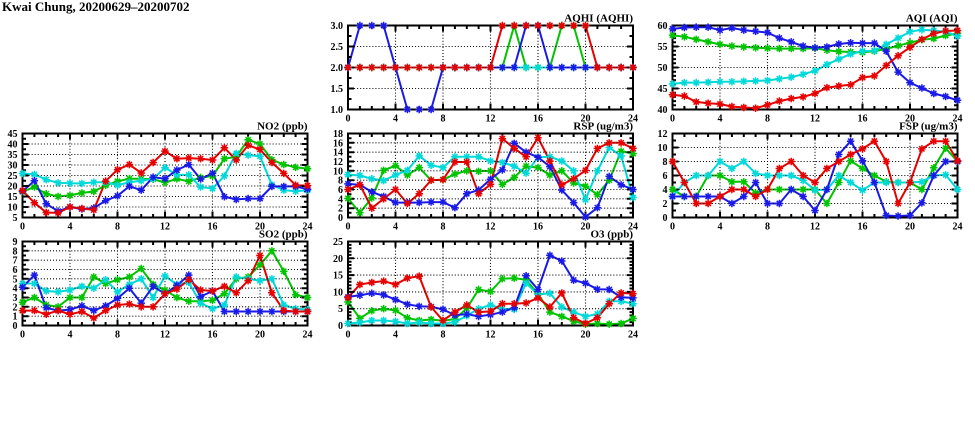  Describe the element at coordinates (13, 155) in the screenshot. I see `svg-text: 35` at that location.